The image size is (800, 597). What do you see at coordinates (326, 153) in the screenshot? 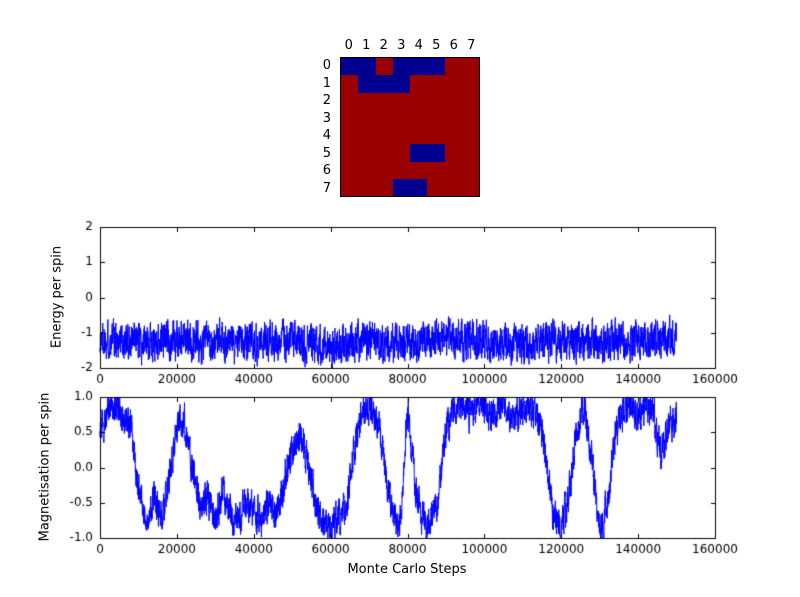
I see `lattice-row-label: 5` at bounding box center [326, 153].